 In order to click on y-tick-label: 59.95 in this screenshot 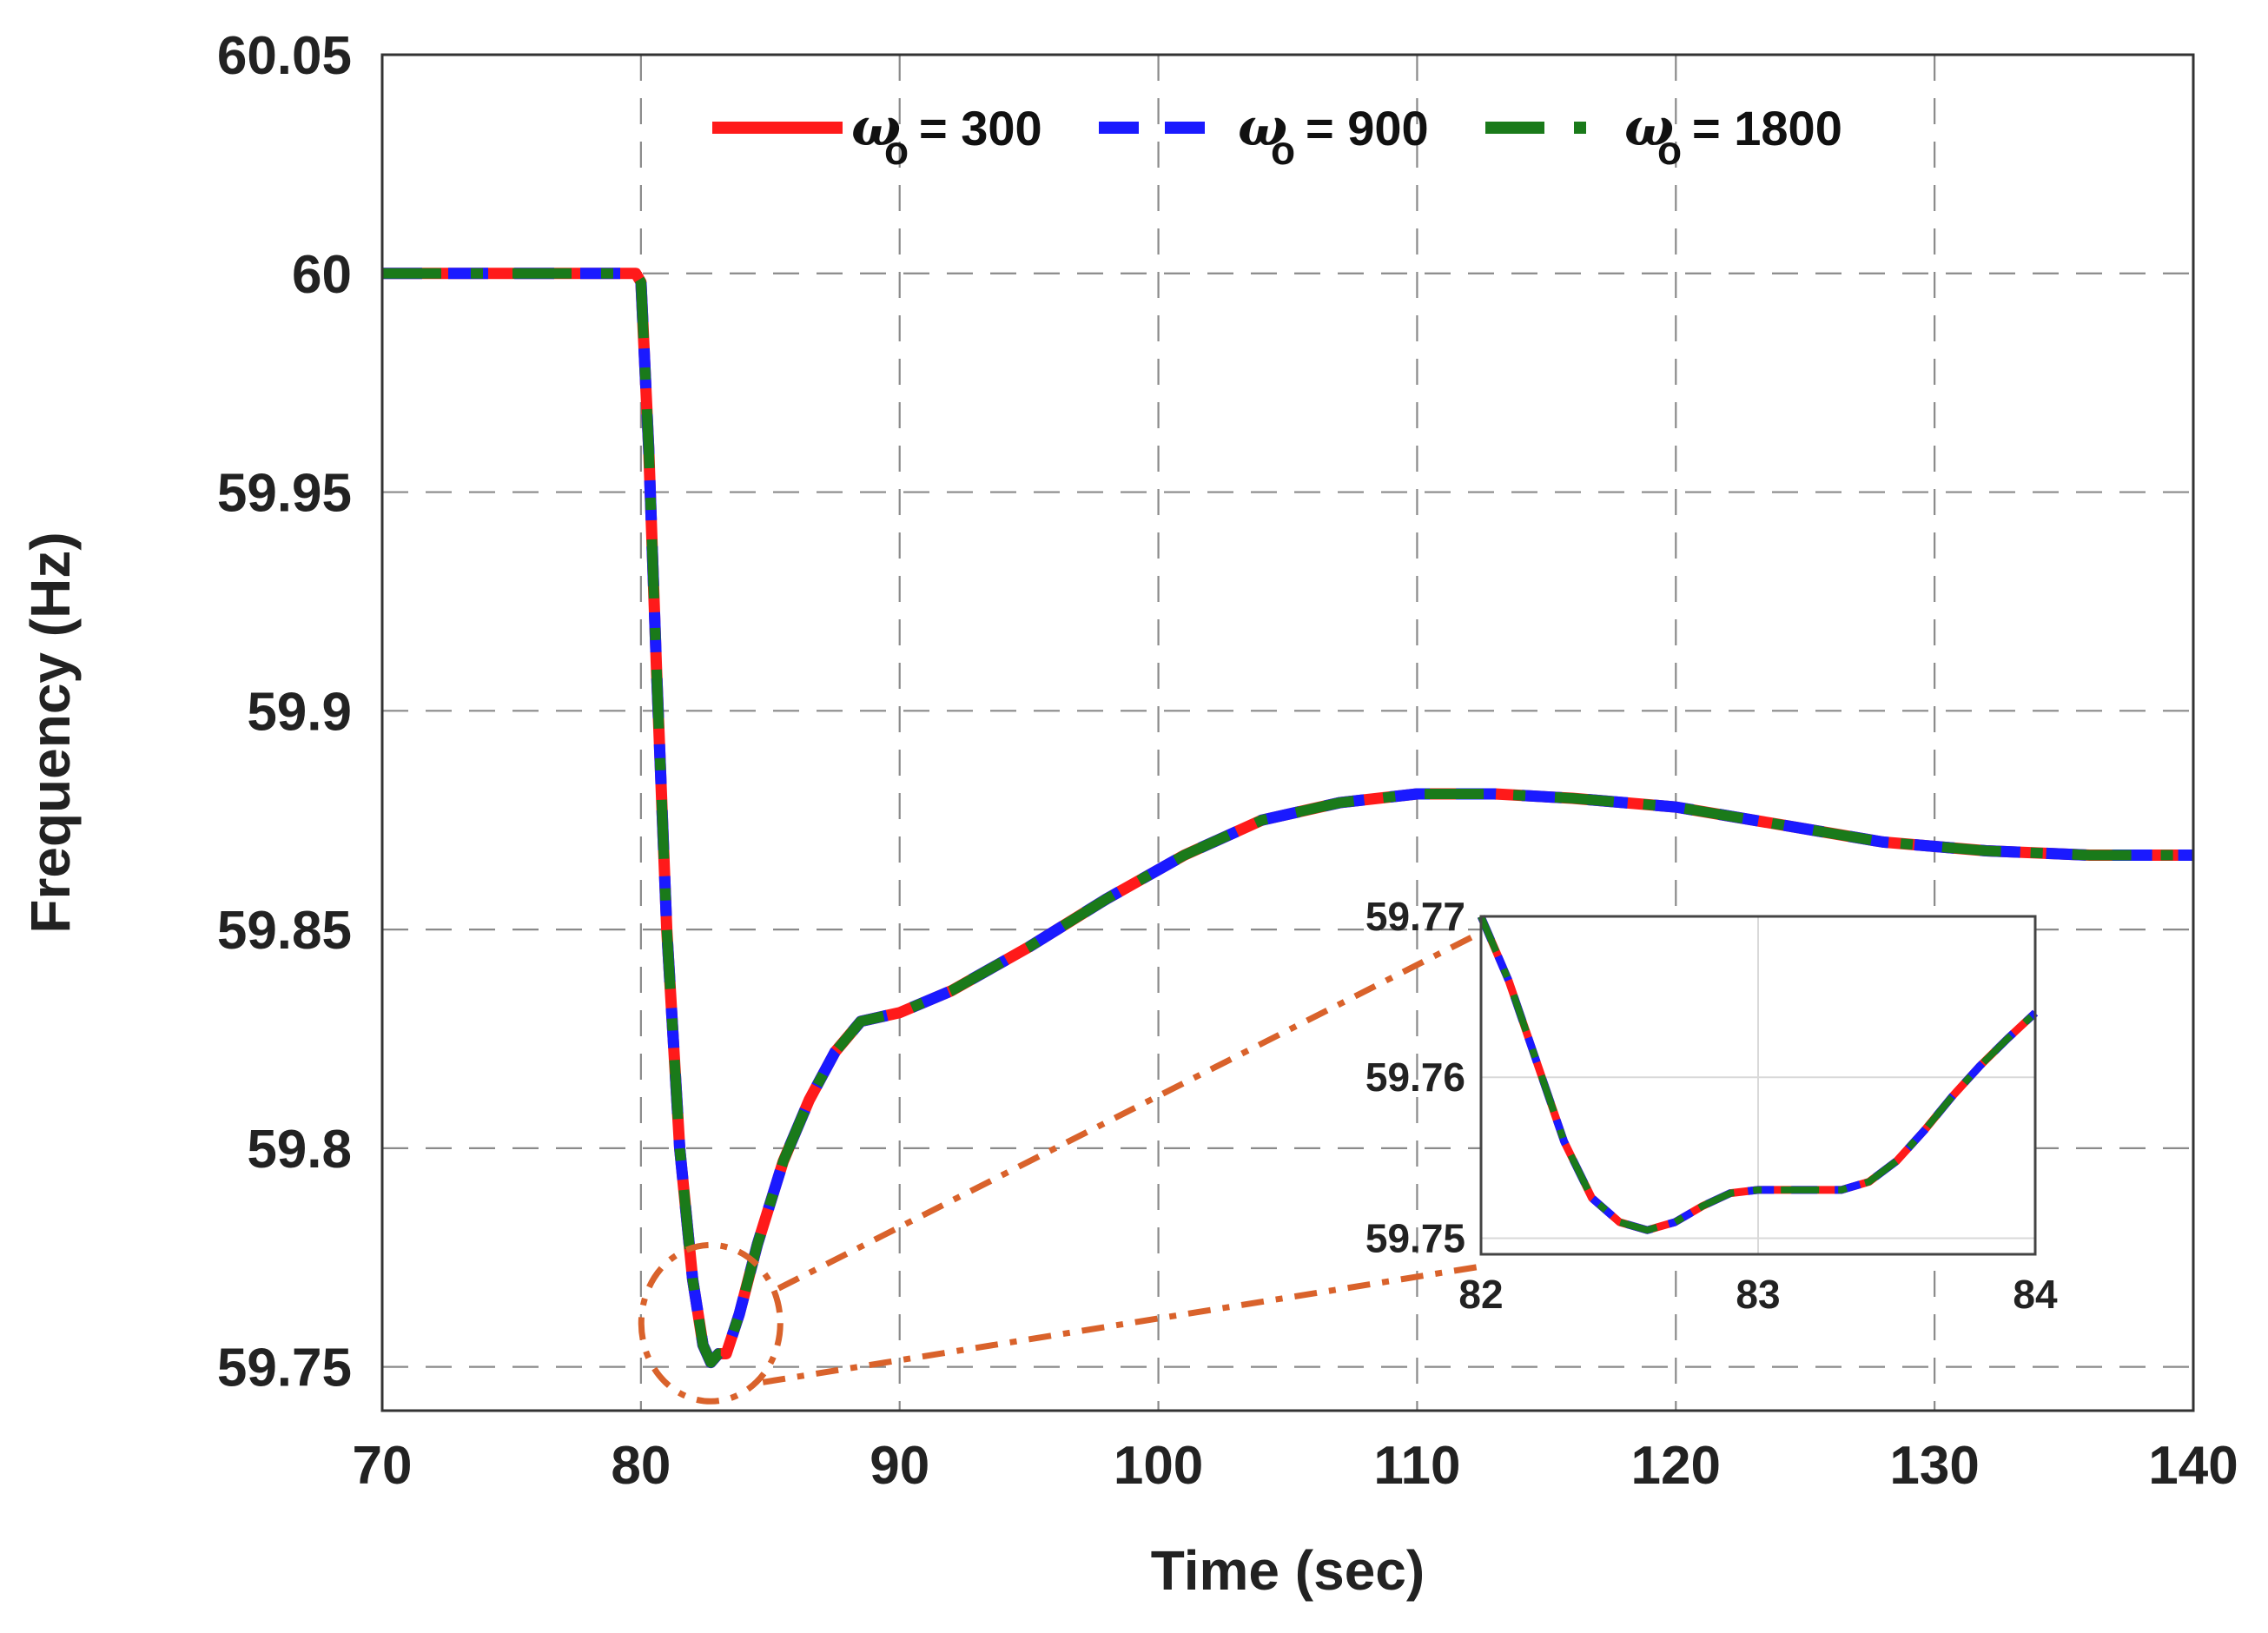, I will do `click(284, 494)`.